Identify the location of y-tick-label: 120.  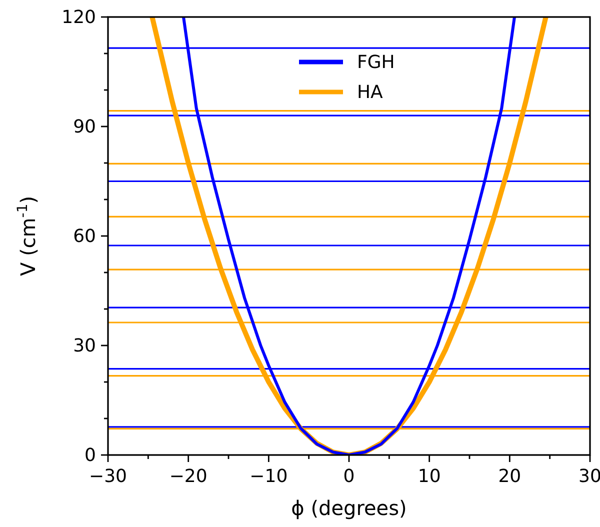
(79, 17).